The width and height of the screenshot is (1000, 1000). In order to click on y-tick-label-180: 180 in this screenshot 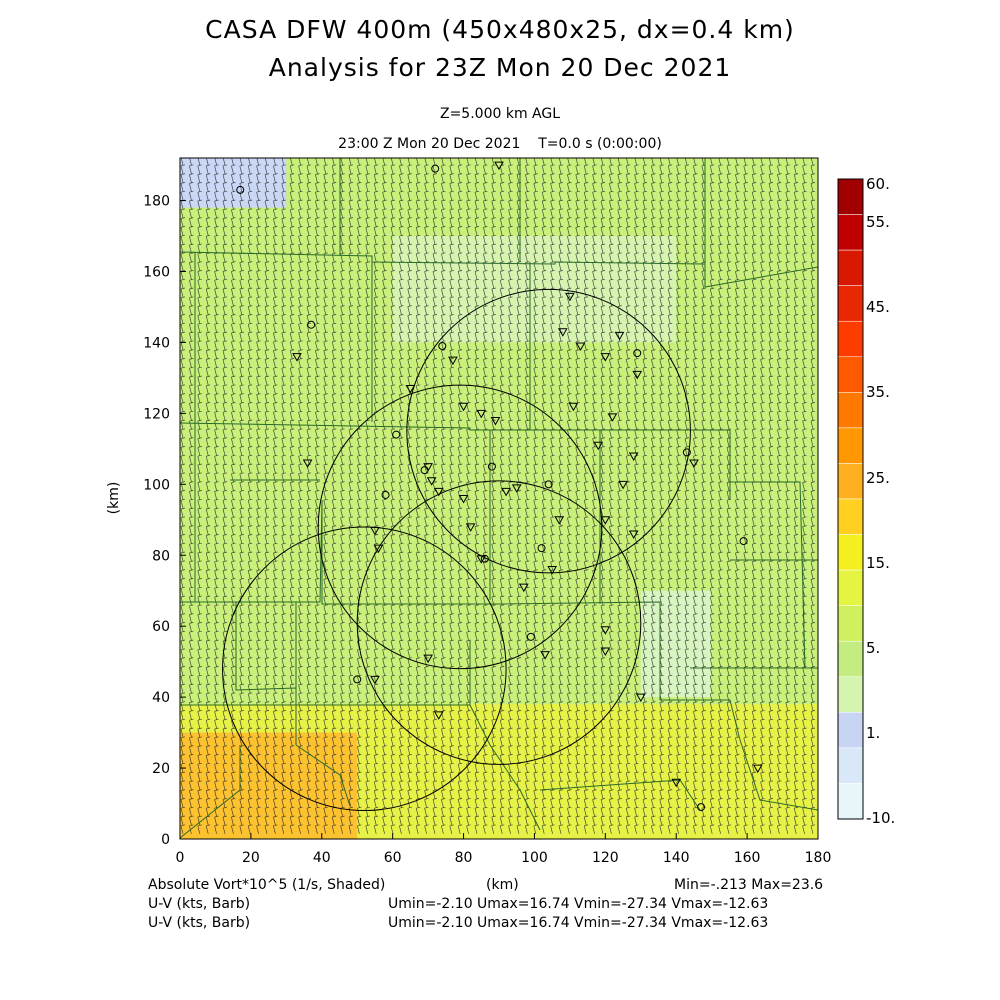, I will do `click(156, 202)`.